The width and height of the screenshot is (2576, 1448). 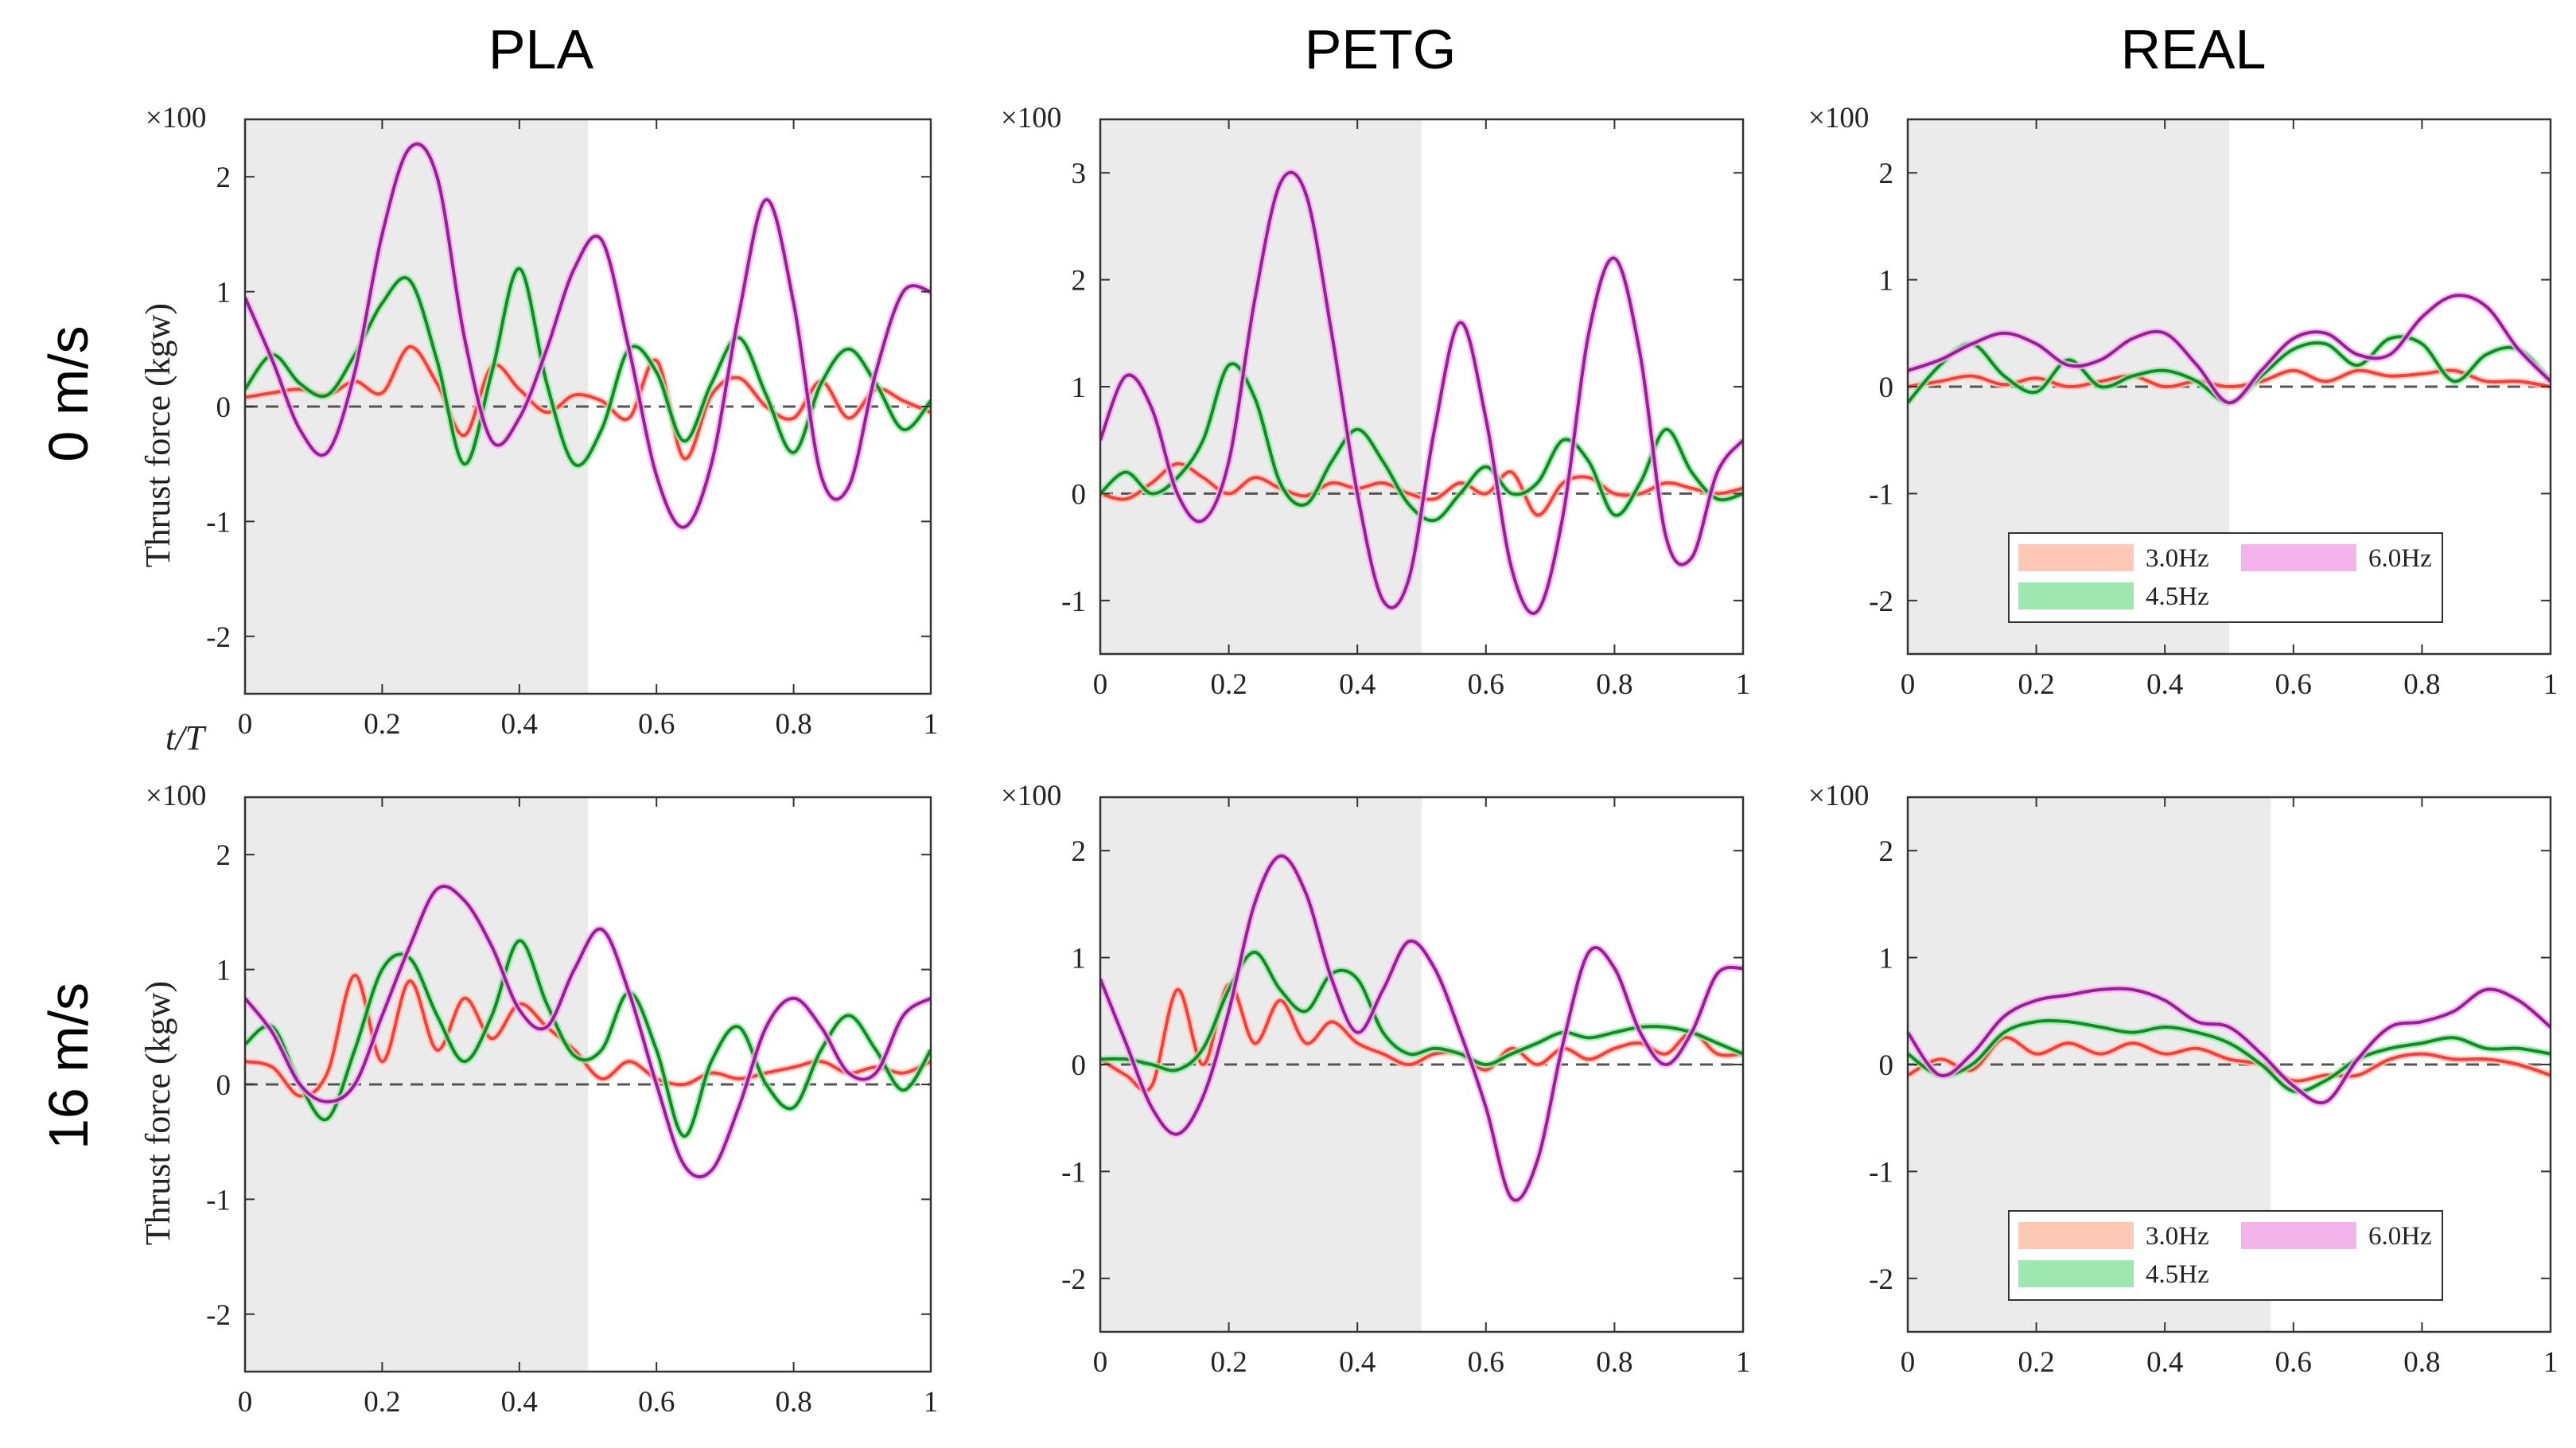 I want to click on y-axis-label: Thrust force (kgw), so click(x=157, y=1113).